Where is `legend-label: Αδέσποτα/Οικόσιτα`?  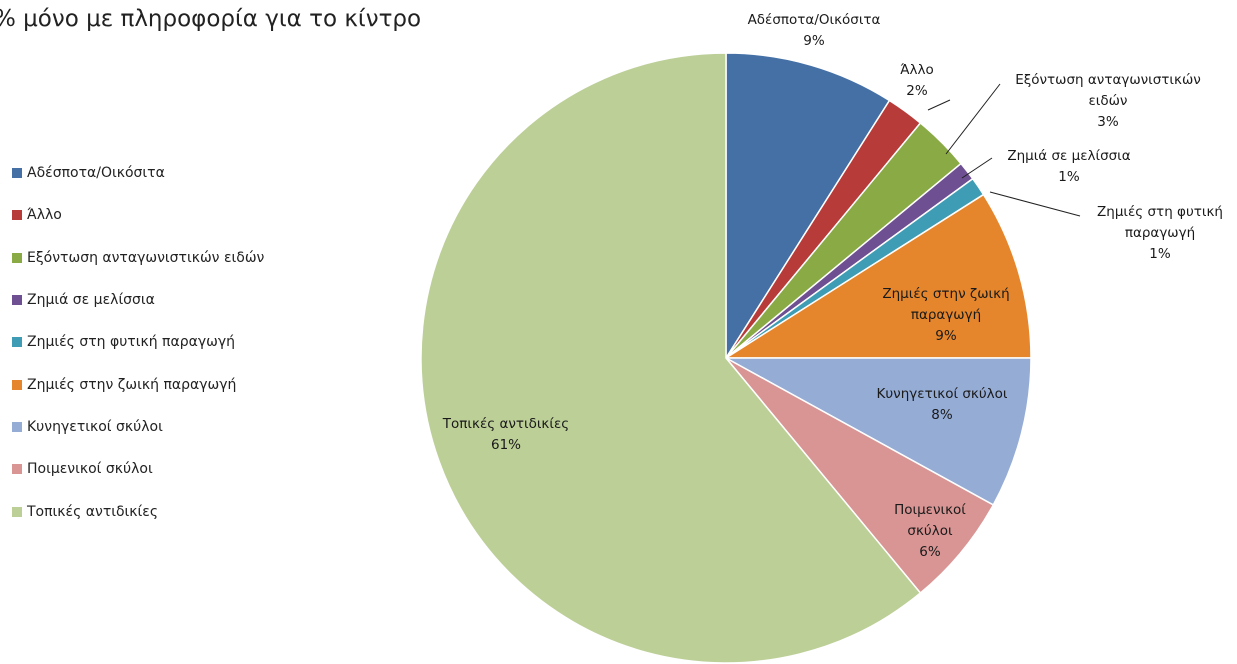 legend-label: Αδέσποτα/Οικόσιτα is located at coordinates (96, 173).